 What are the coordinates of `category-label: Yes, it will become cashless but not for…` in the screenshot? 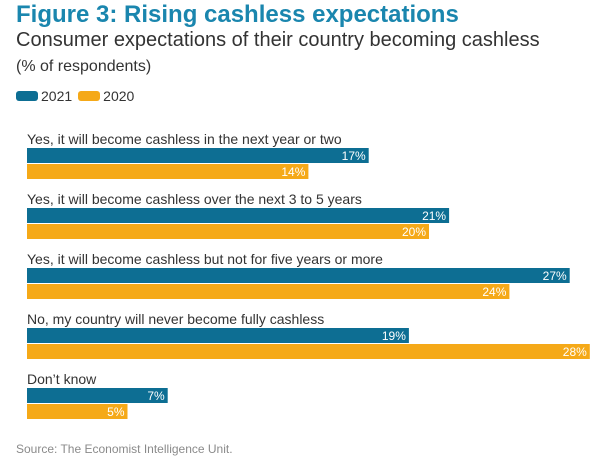 It's located at (205, 259).